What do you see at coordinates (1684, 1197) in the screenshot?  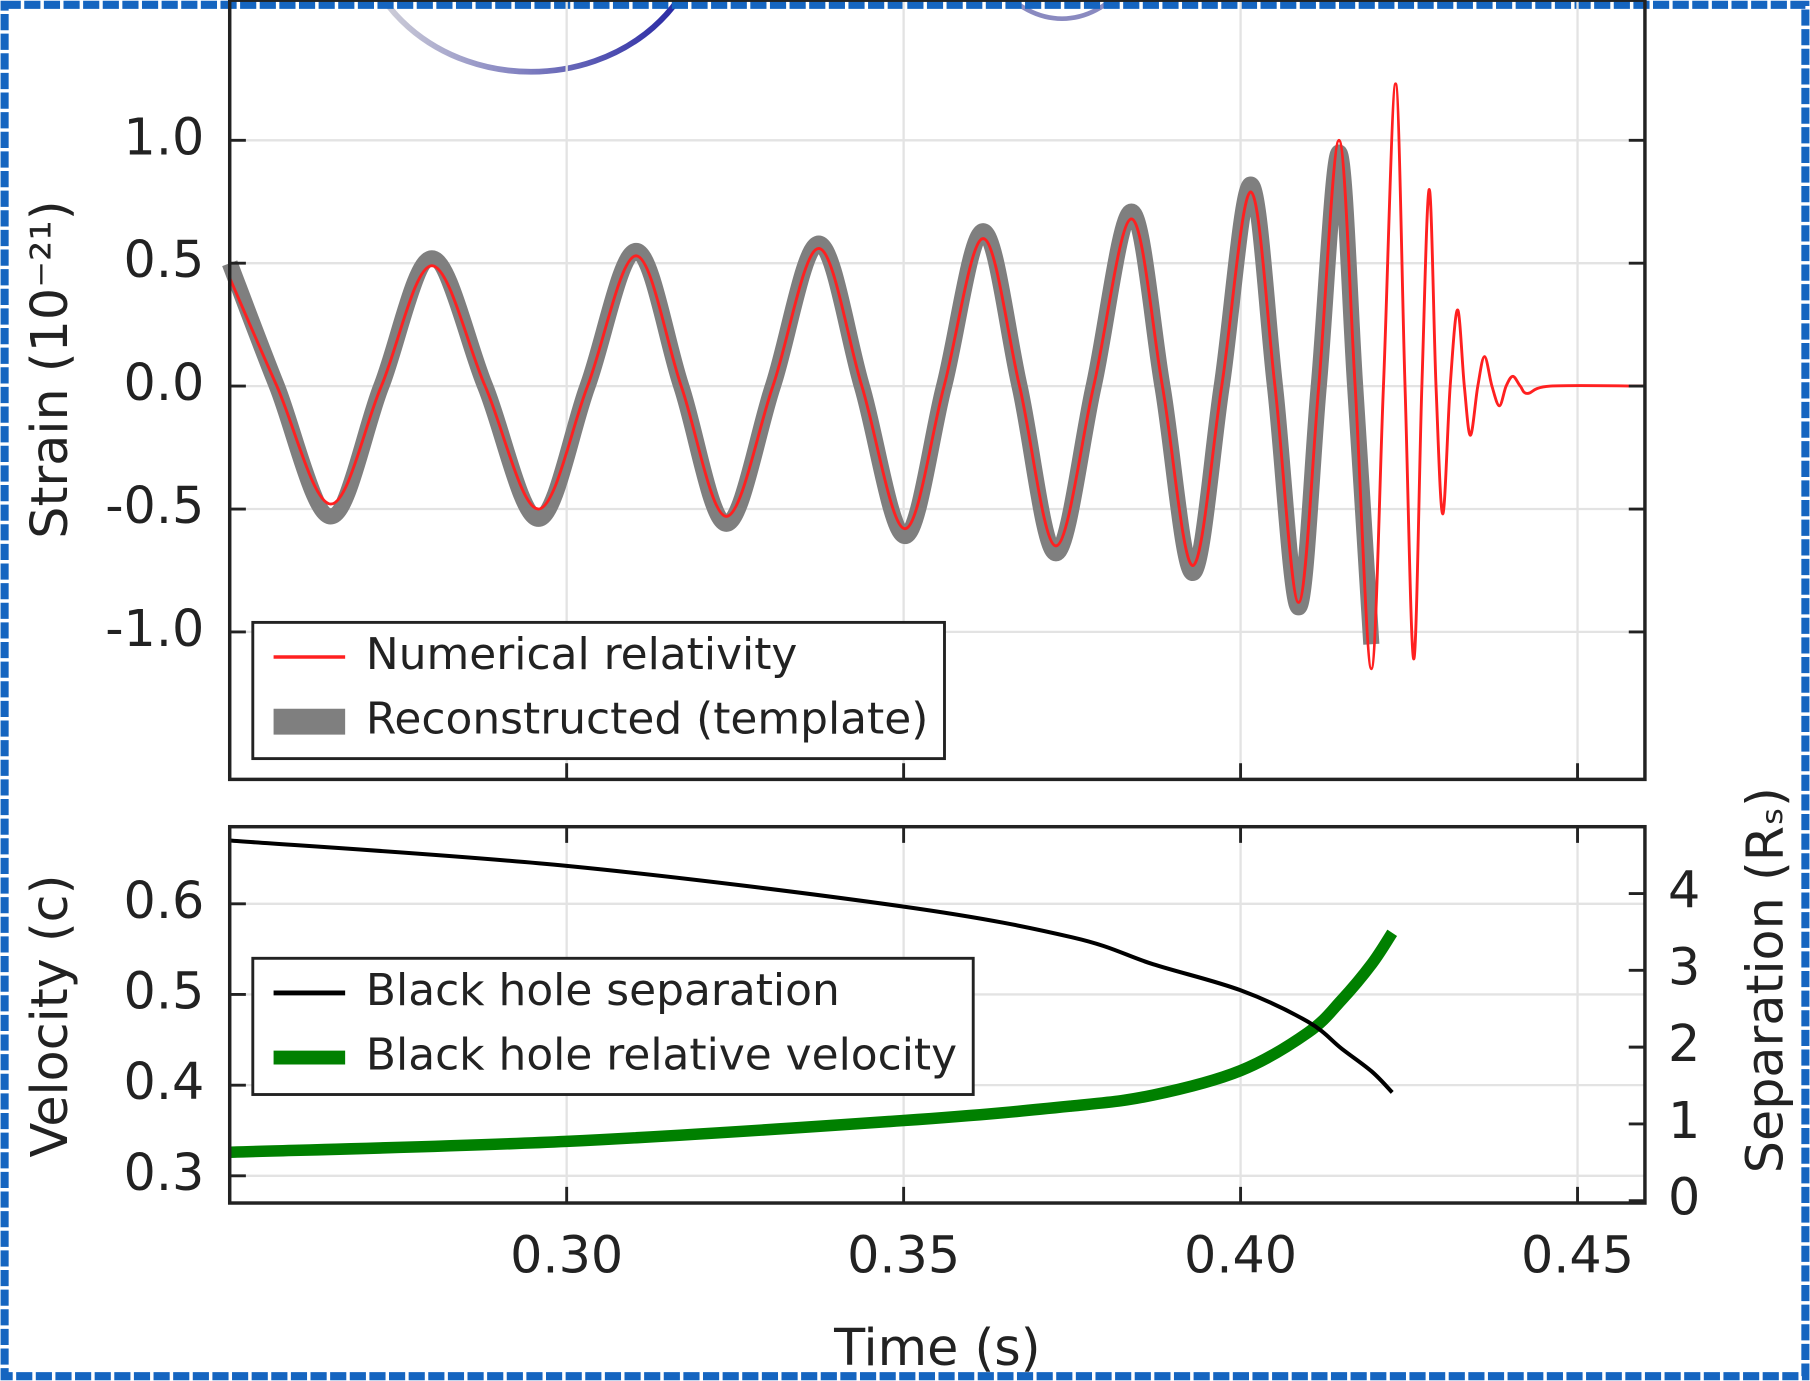 I see `y2-tick-label: 0` at bounding box center [1684, 1197].